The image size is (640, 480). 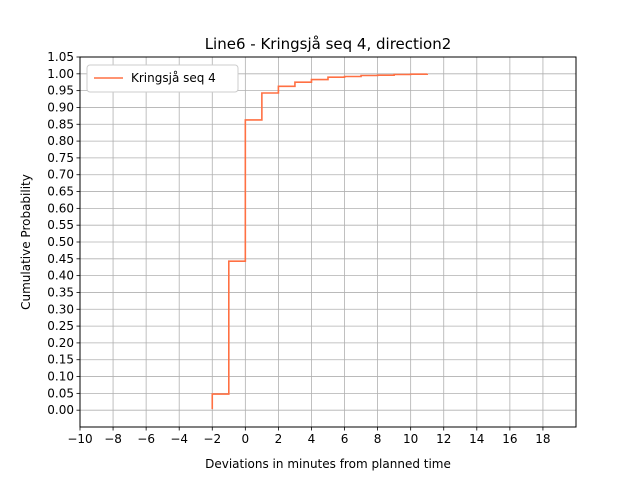 What do you see at coordinates (173, 78) in the screenshot?
I see `legend-label: Kringsjå seq 4` at bounding box center [173, 78].